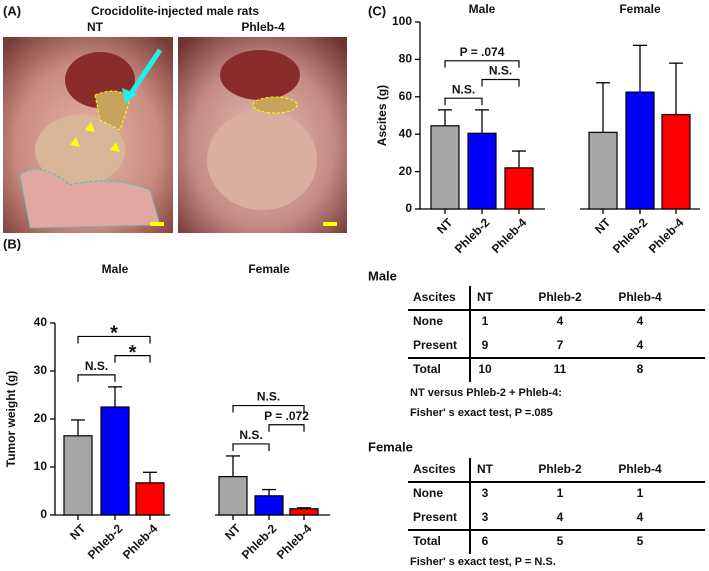  Describe the element at coordinates (95, 27) in the screenshot. I see `image-label: NT` at that location.